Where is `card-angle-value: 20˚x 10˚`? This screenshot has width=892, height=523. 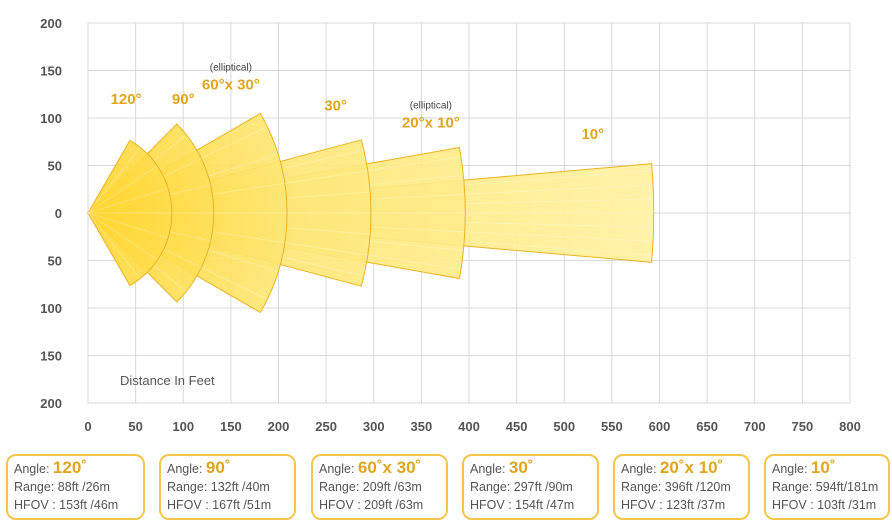 card-angle-value: 20˚x 10˚ is located at coordinates (691, 467).